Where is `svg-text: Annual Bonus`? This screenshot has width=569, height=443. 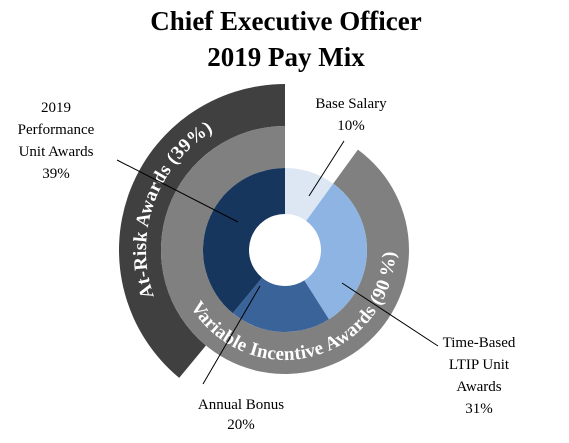 svg-text: Annual Bonus is located at coordinates (241, 405).